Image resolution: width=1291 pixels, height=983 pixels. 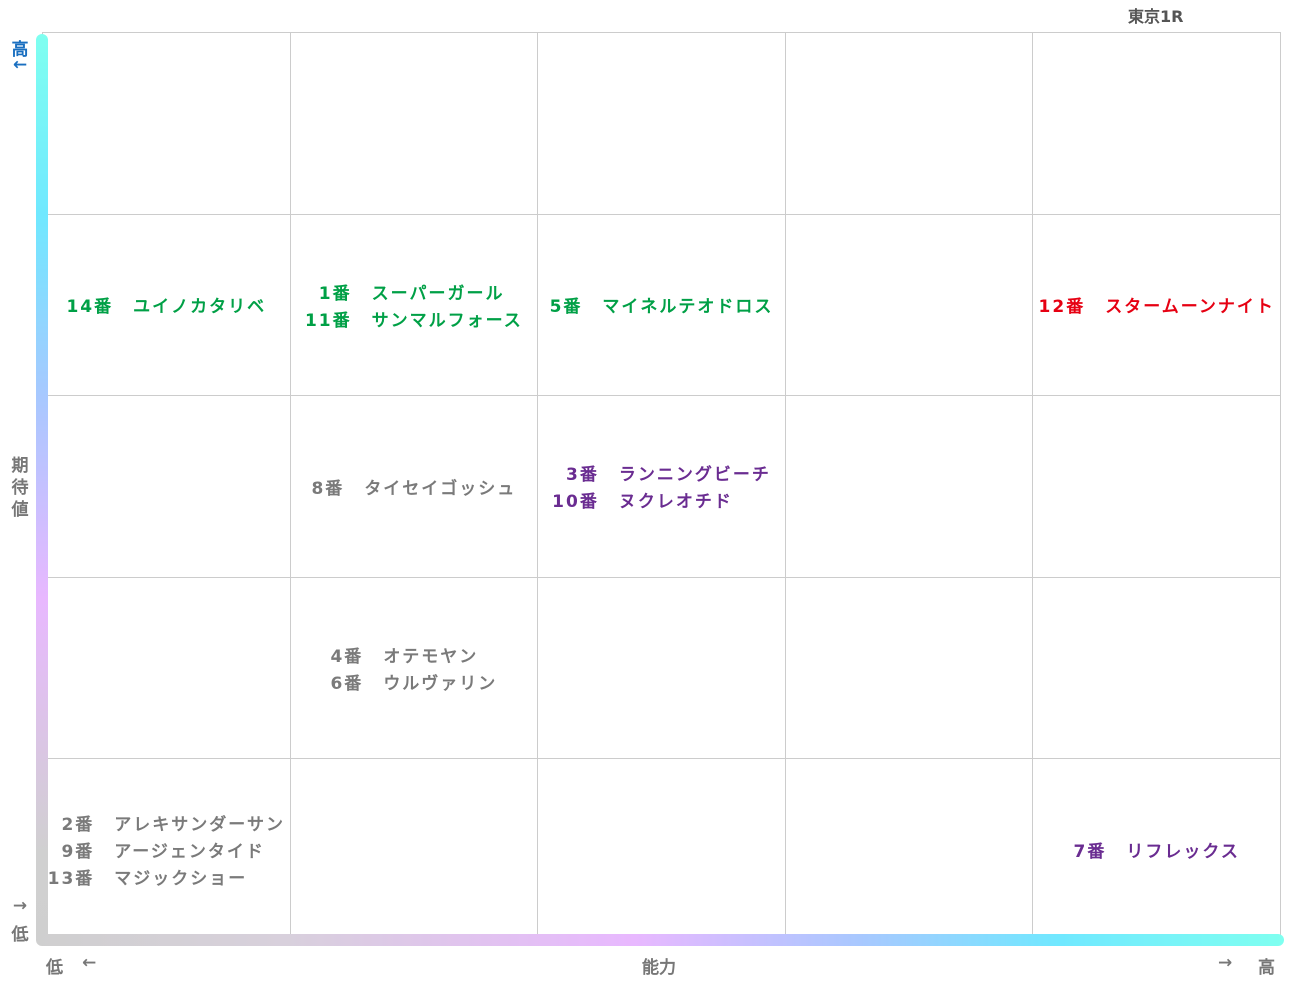 I want to click on horse-name: ヌクレオチド, so click(x=675, y=502).